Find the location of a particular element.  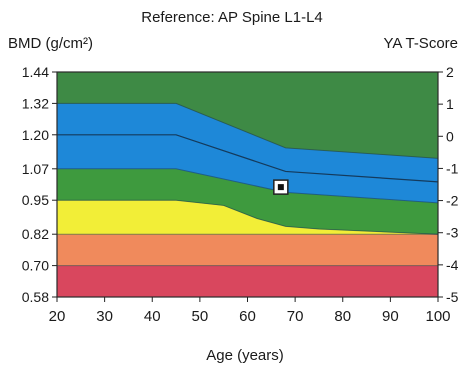

x-tick-label: 60 is located at coordinates (247, 316).